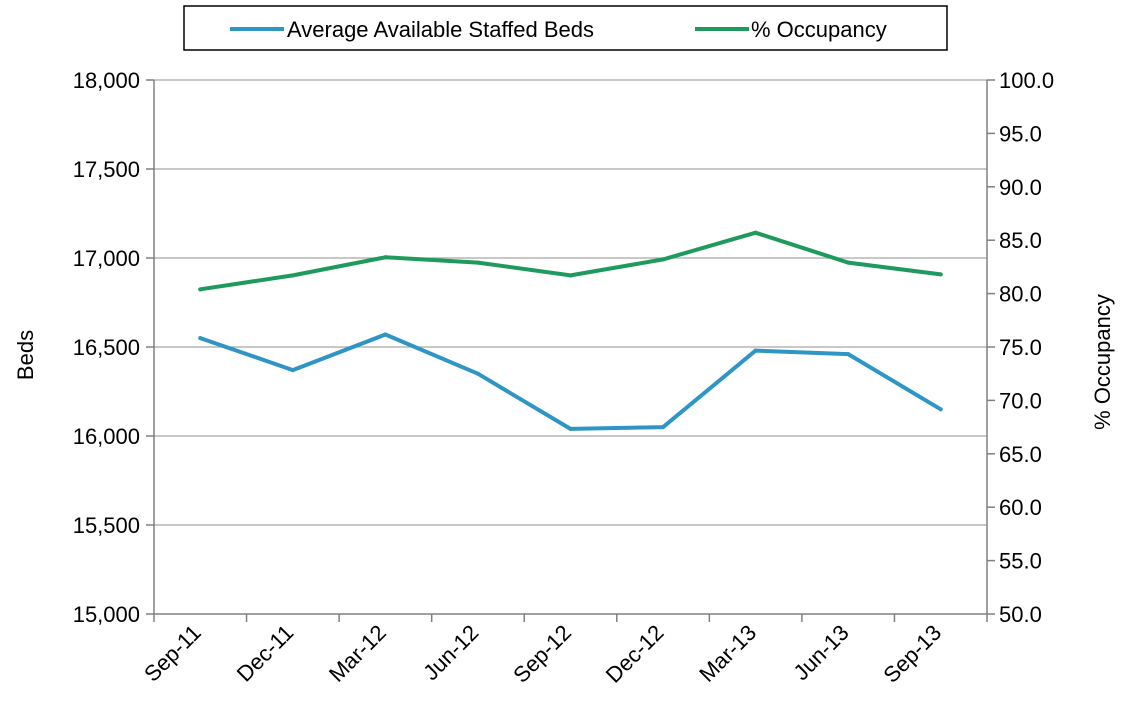  What do you see at coordinates (172, 653) in the screenshot?
I see `x-tick-label: Sep-11` at bounding box center [172, 653].